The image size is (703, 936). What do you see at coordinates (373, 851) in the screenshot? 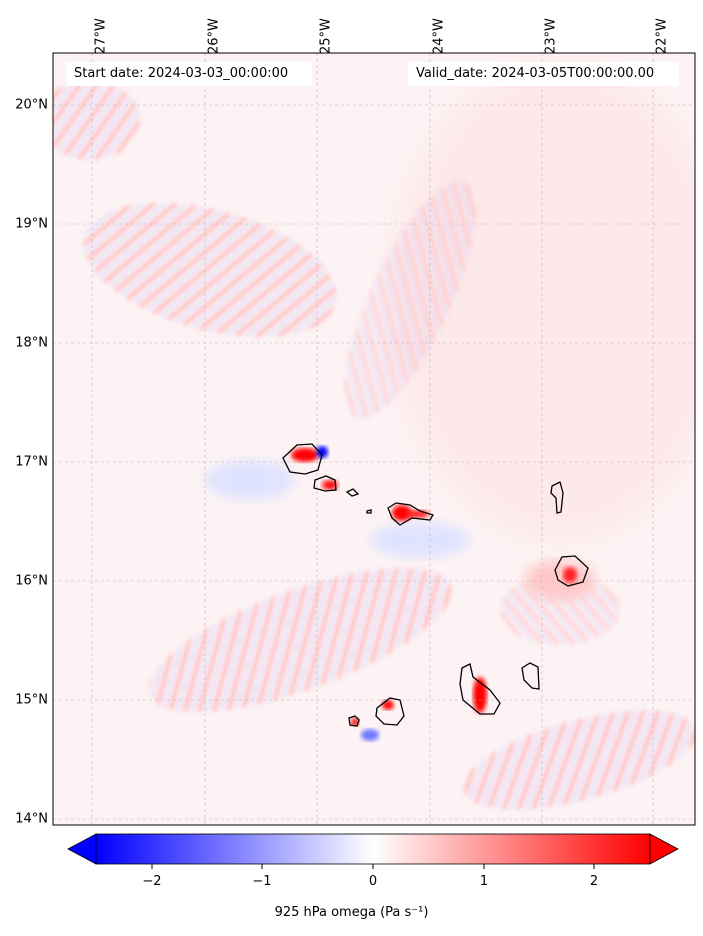
I see `colorbar` at bounding box center [373, 851].